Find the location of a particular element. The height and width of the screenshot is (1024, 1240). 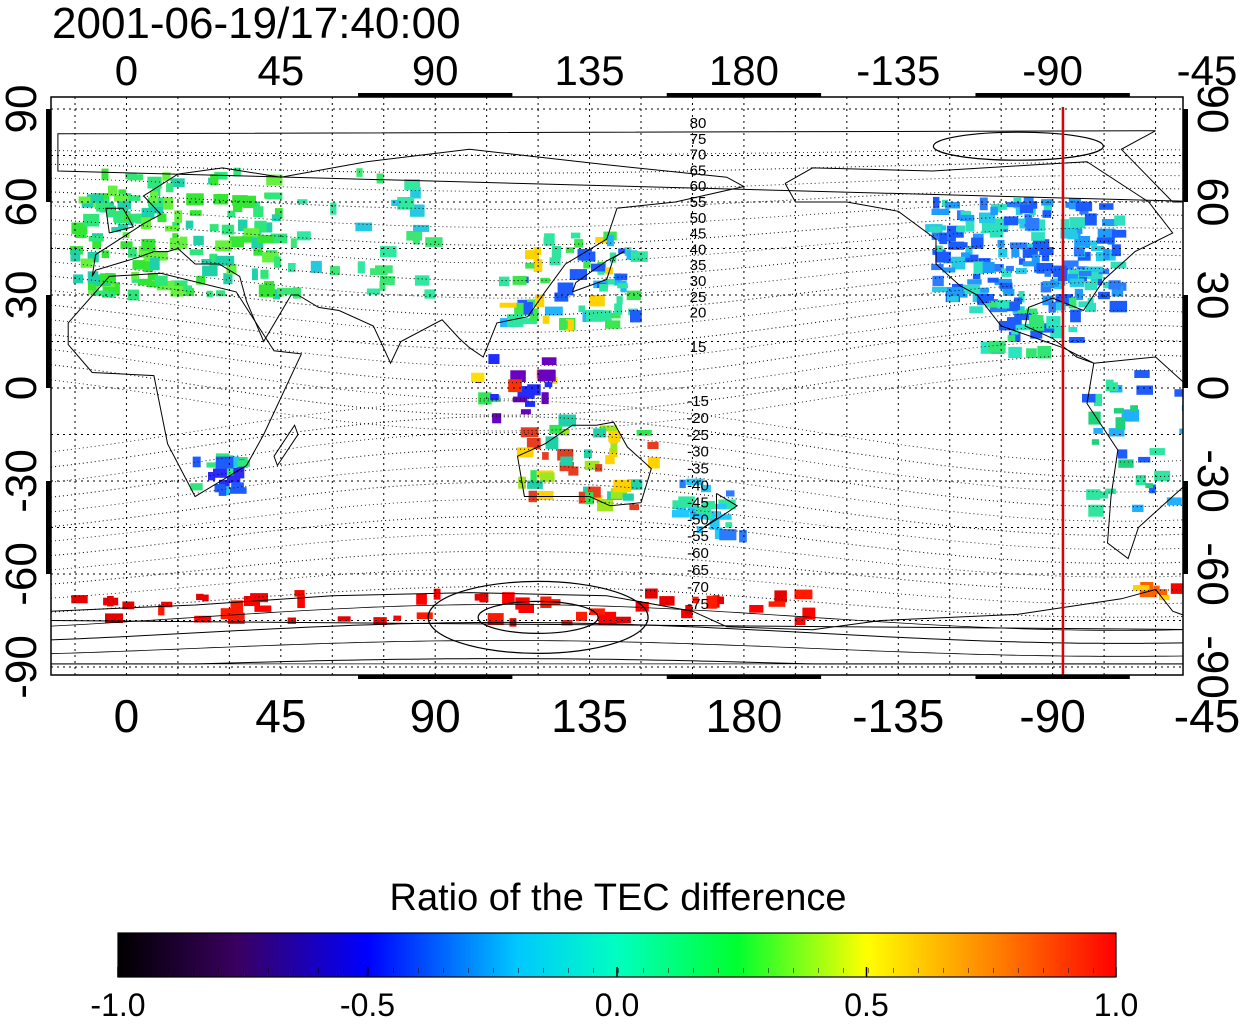

coast-antarctica is located at coordinates (617, 609).